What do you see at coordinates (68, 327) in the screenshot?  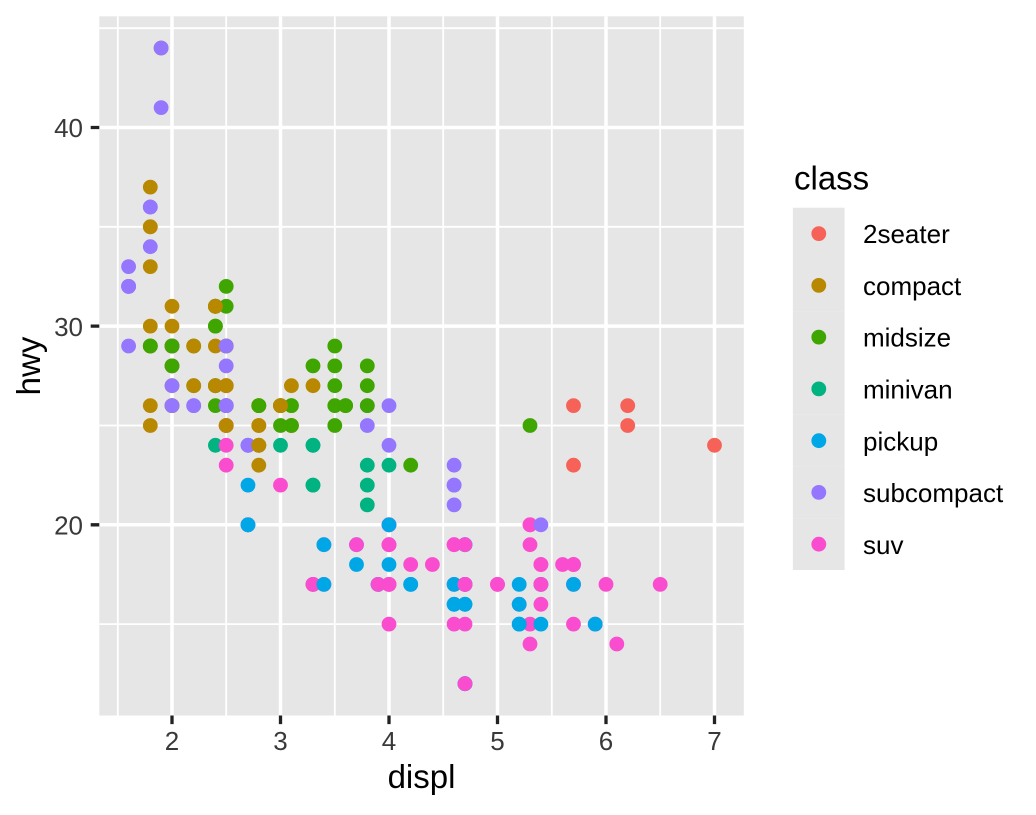 I see `svg-text: 30` at bounding box center [68, 327].